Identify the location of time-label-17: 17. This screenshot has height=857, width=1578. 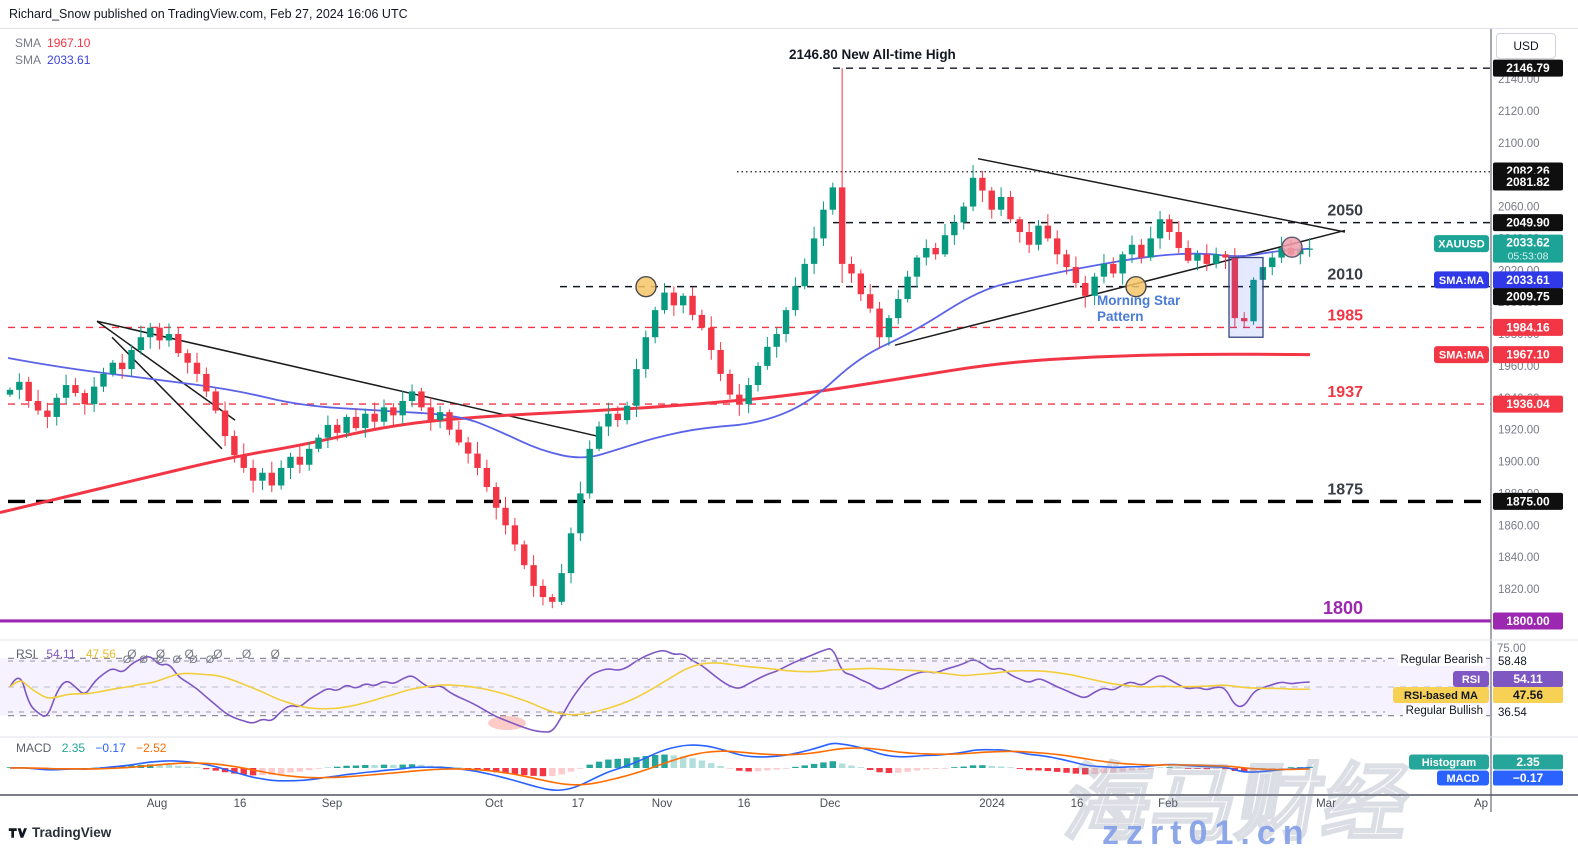
(578, 804).